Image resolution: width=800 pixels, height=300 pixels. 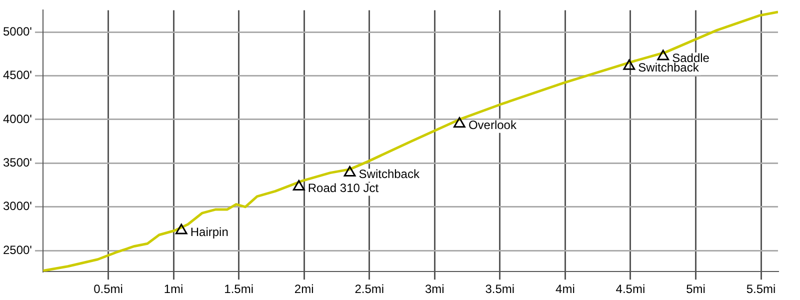 I want to click on x-tick-label: 4mi, so click(x=565, y=289).